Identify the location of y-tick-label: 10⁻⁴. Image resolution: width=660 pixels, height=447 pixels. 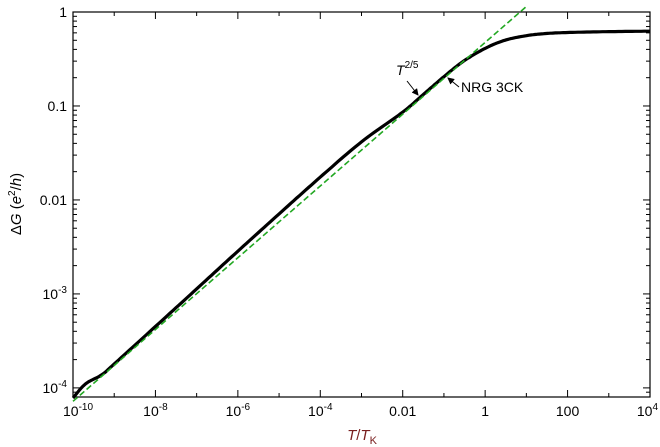
(55, 387).